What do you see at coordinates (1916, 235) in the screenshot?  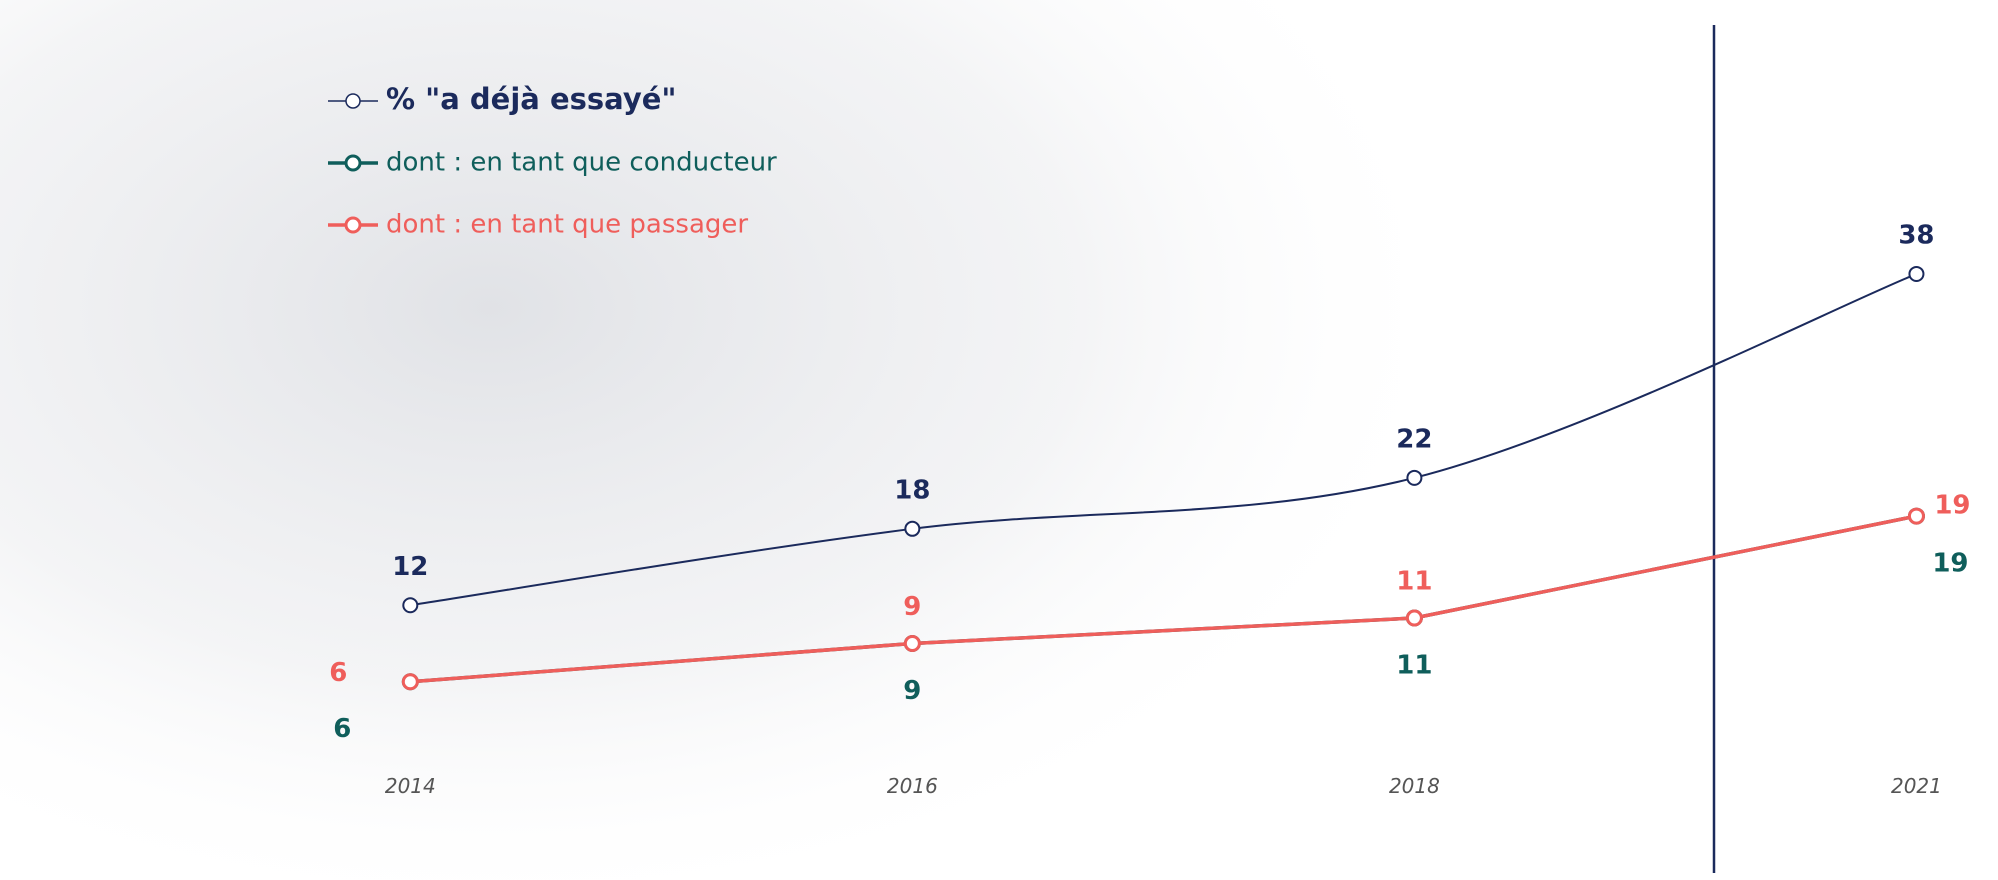 I see `data-label: 38` at bounding box center [1916, 235].